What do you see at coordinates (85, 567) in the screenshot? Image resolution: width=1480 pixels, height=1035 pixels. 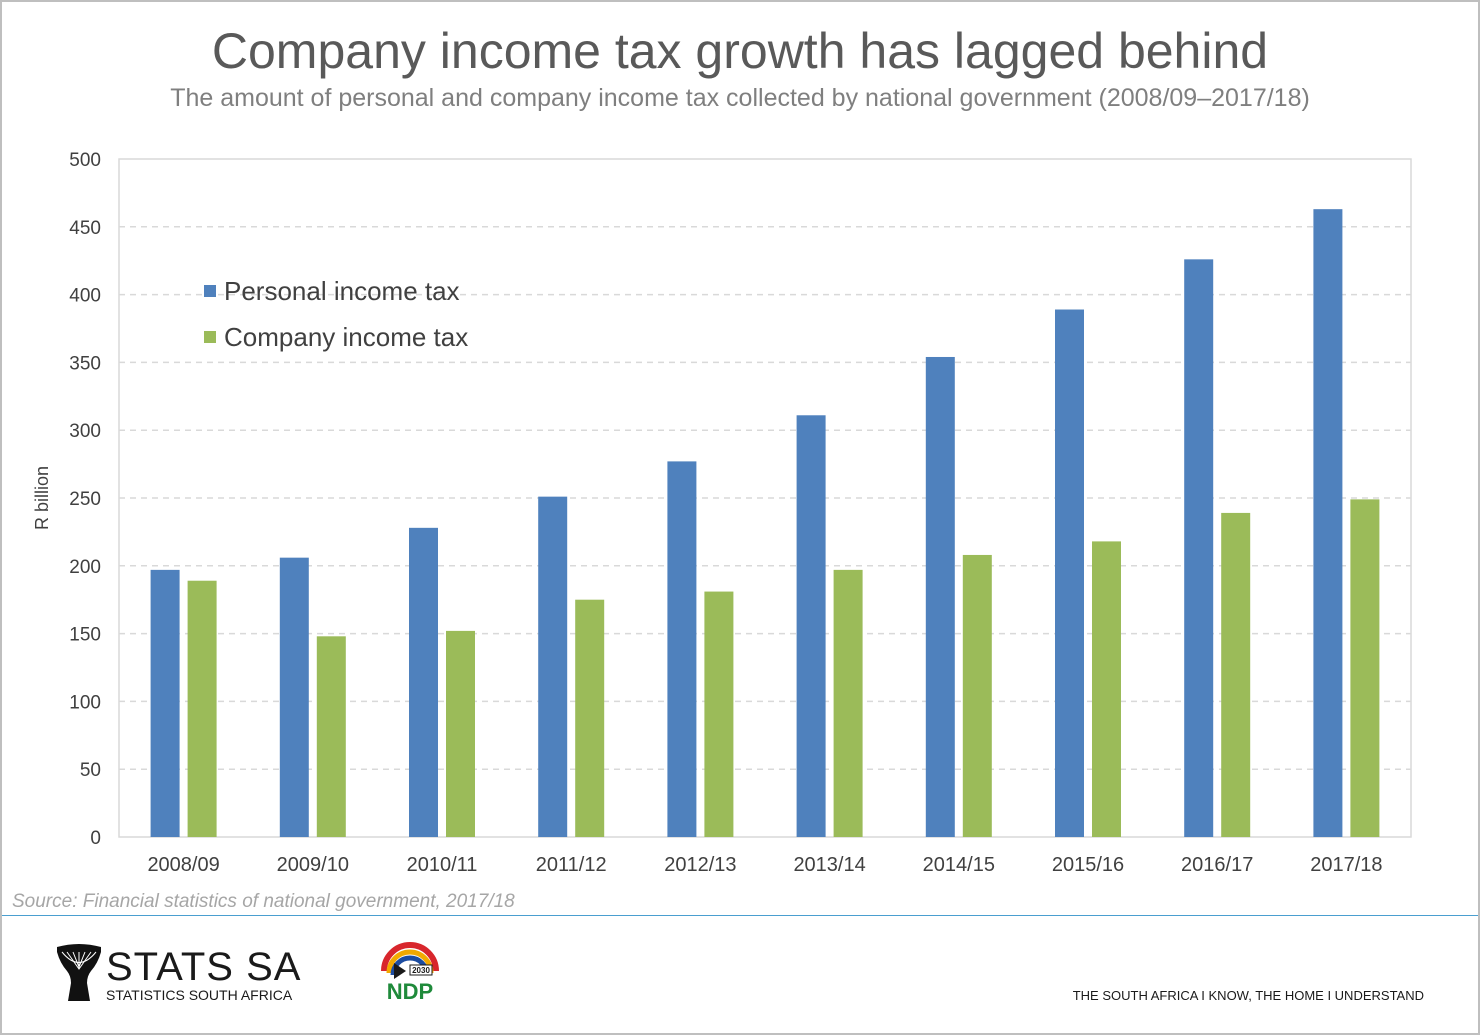 I see `y-tick-label: 200` at bounding box center [85, 567].